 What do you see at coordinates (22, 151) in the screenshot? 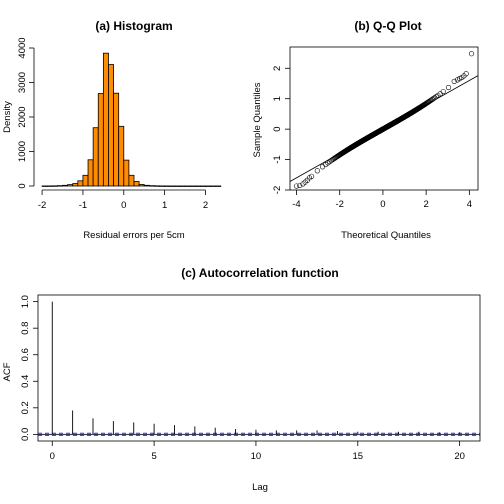
I see `histogram-y-tick-label: 1000` at bounding box center [22, 151].